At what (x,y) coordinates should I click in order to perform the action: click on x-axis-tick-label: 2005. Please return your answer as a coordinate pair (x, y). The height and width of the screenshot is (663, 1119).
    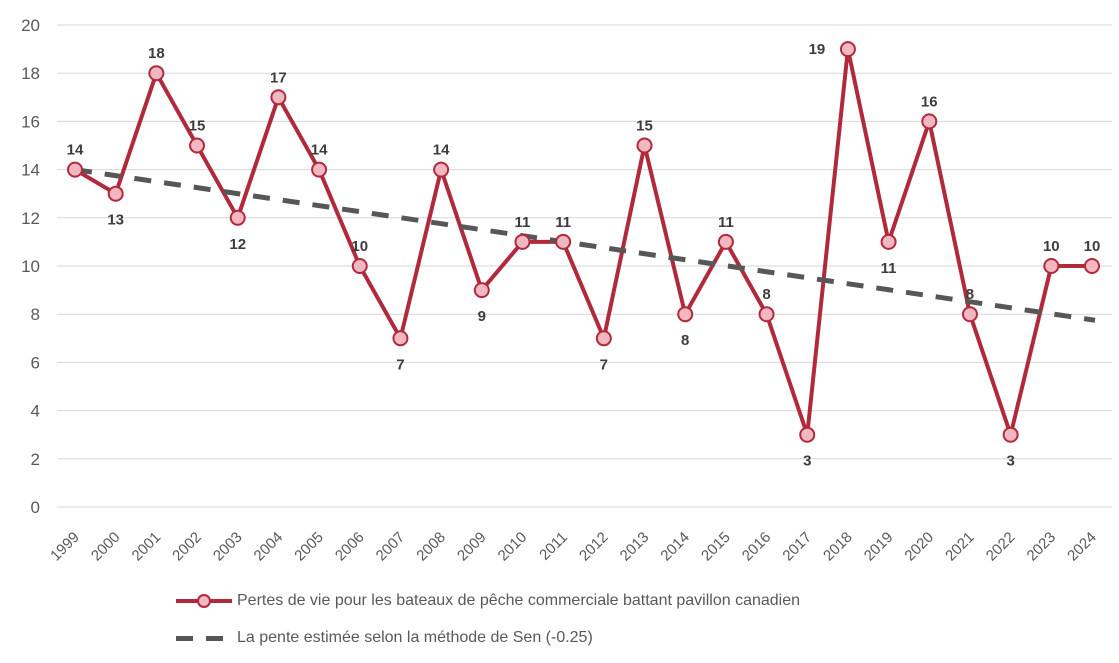
    Looking at the image, I should click on (309, 547).